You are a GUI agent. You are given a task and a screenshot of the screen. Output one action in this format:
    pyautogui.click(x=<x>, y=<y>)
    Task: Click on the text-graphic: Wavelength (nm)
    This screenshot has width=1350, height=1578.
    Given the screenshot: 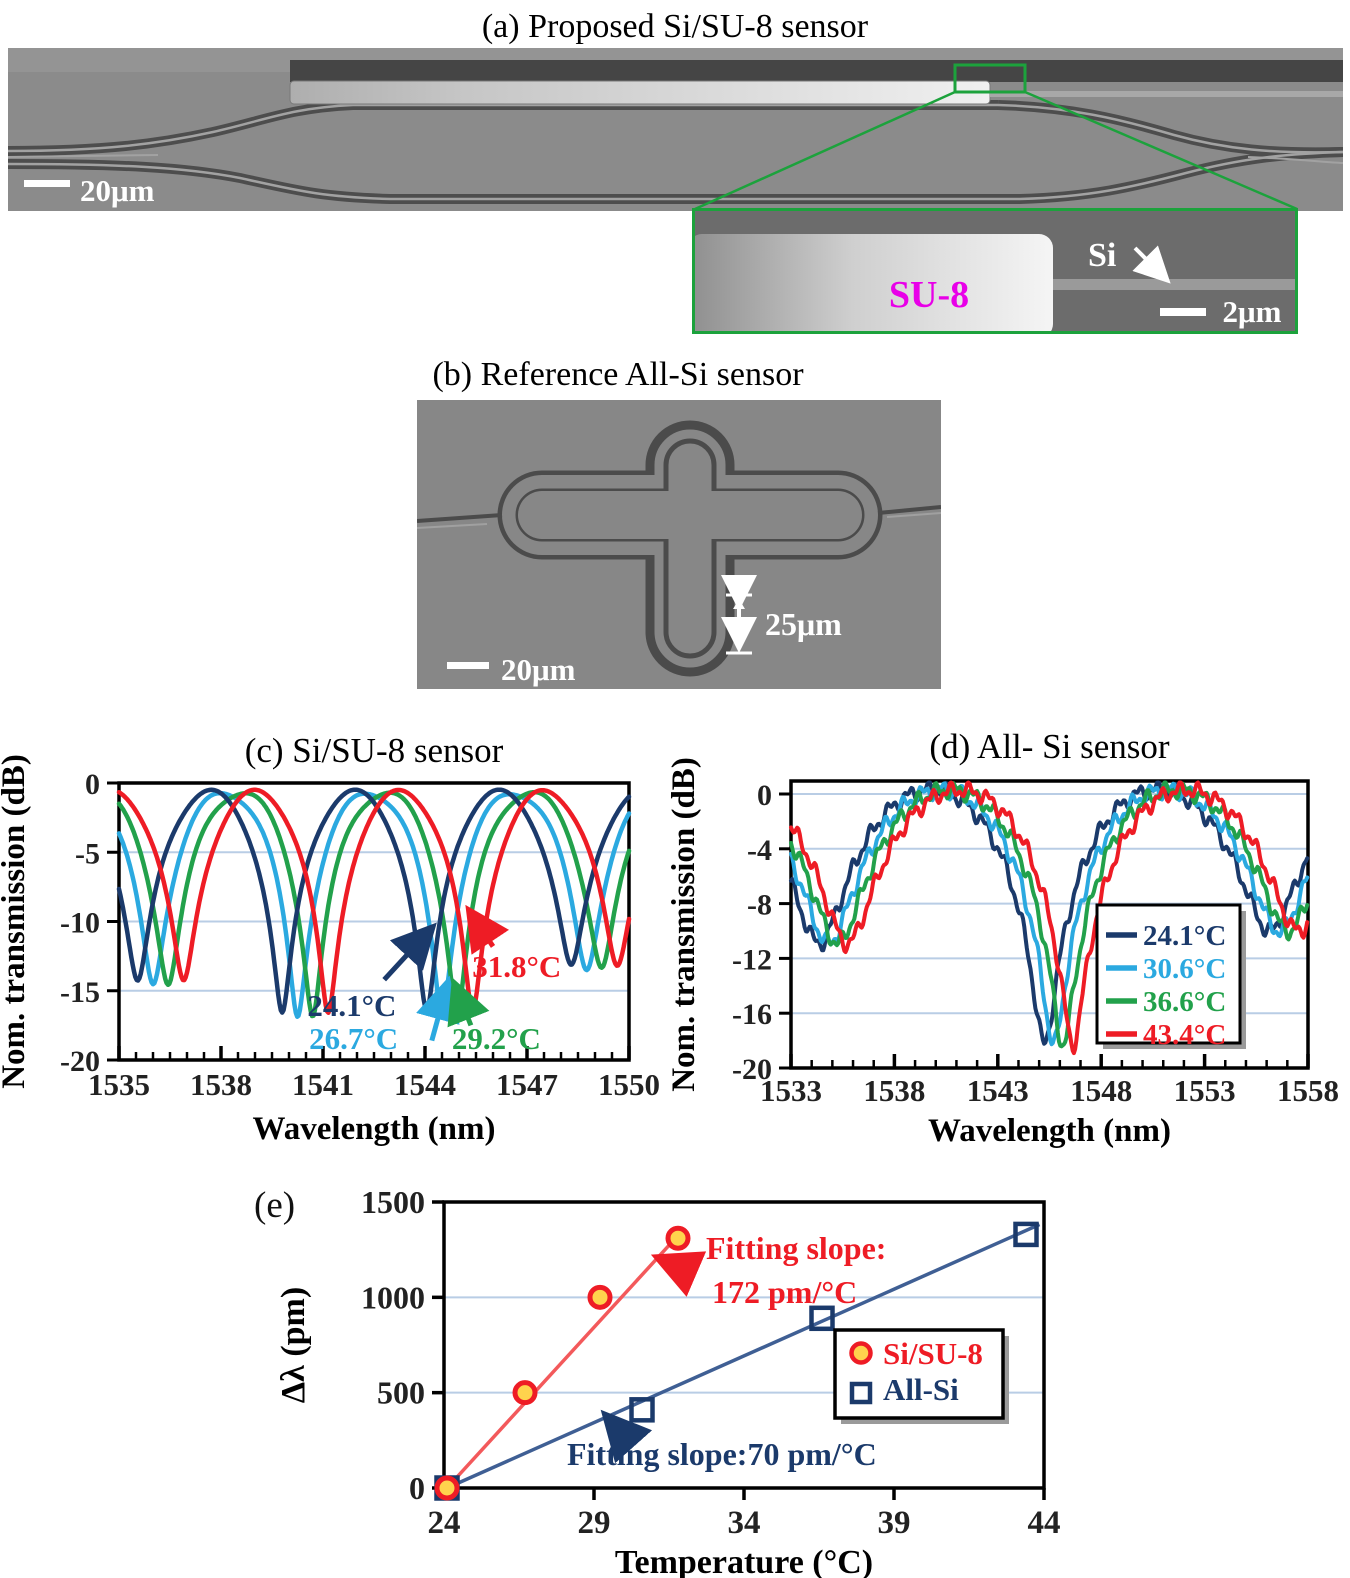 What is the action you would take?
    pyautogui.click(x=374, y=1129)
    